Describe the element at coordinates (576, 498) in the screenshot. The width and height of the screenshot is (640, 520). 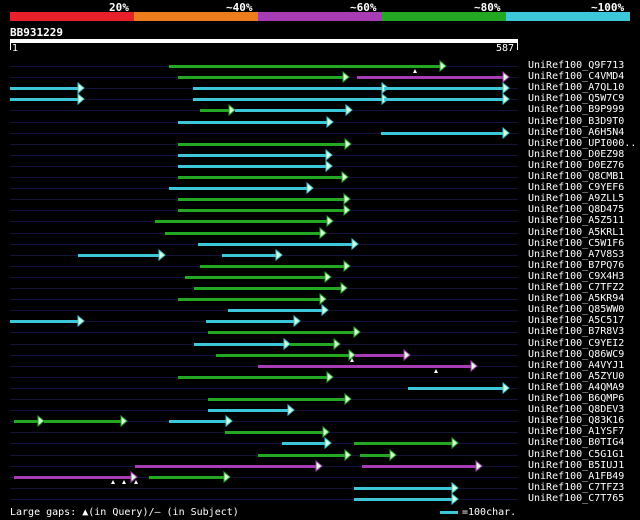
I see `hit-label: UniRef100_C7T765` at that location.